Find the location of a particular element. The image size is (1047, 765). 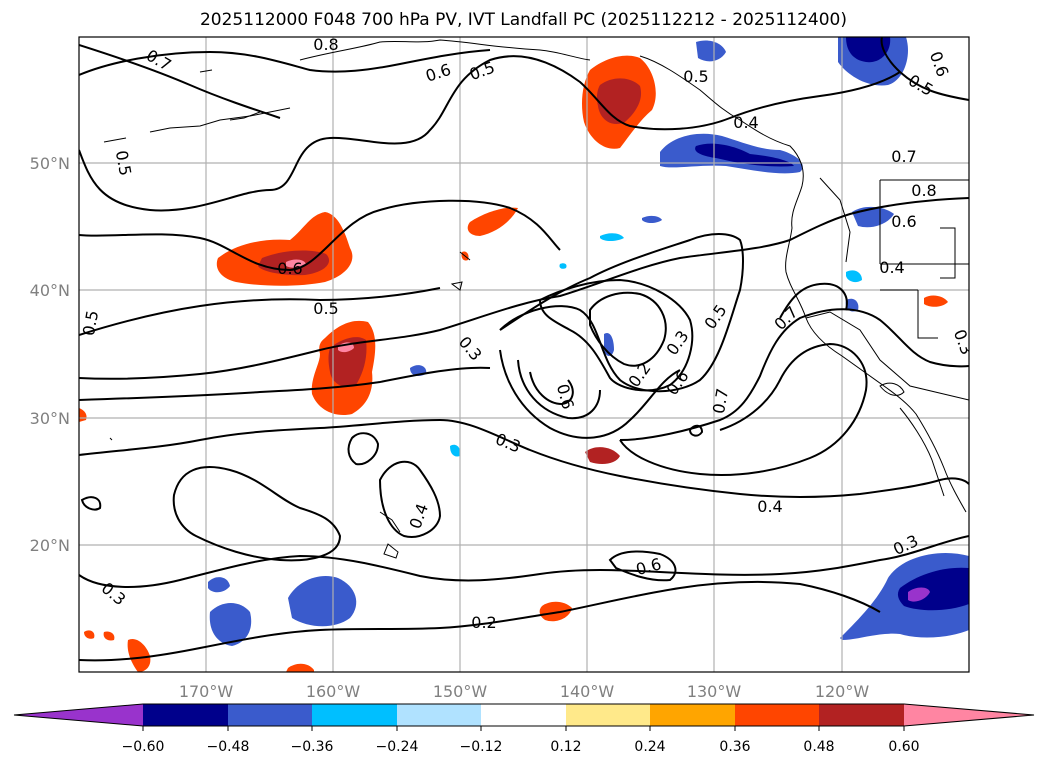

negative-anomaly-163w-14n is located at coordinates (322, 601).